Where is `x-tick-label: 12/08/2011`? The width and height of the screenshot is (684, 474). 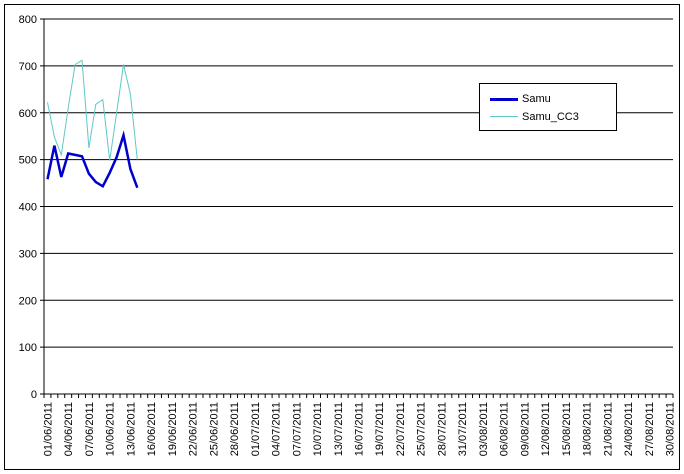
x-tick-label: 12/08/2011 is located at coordinates (546, 429).